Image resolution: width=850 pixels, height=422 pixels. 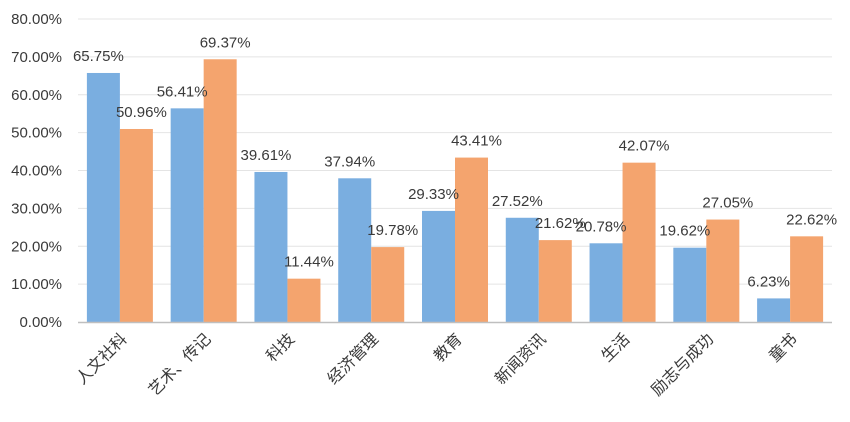 What do you see at coordinates (783, 347) in the screenshot?
I see `category-label: 童书` at bounding box center [783, 347].